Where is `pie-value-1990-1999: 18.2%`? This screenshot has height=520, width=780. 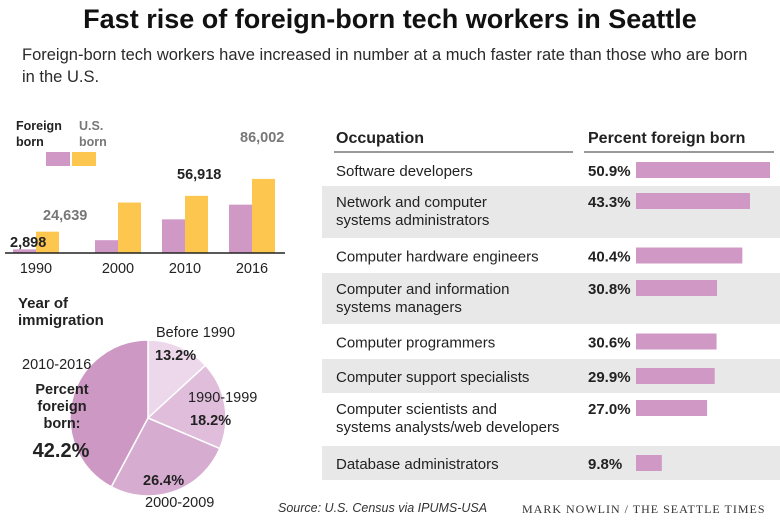
pie-value-1990-1999: 18.2% is located at coordinates (210, 421).